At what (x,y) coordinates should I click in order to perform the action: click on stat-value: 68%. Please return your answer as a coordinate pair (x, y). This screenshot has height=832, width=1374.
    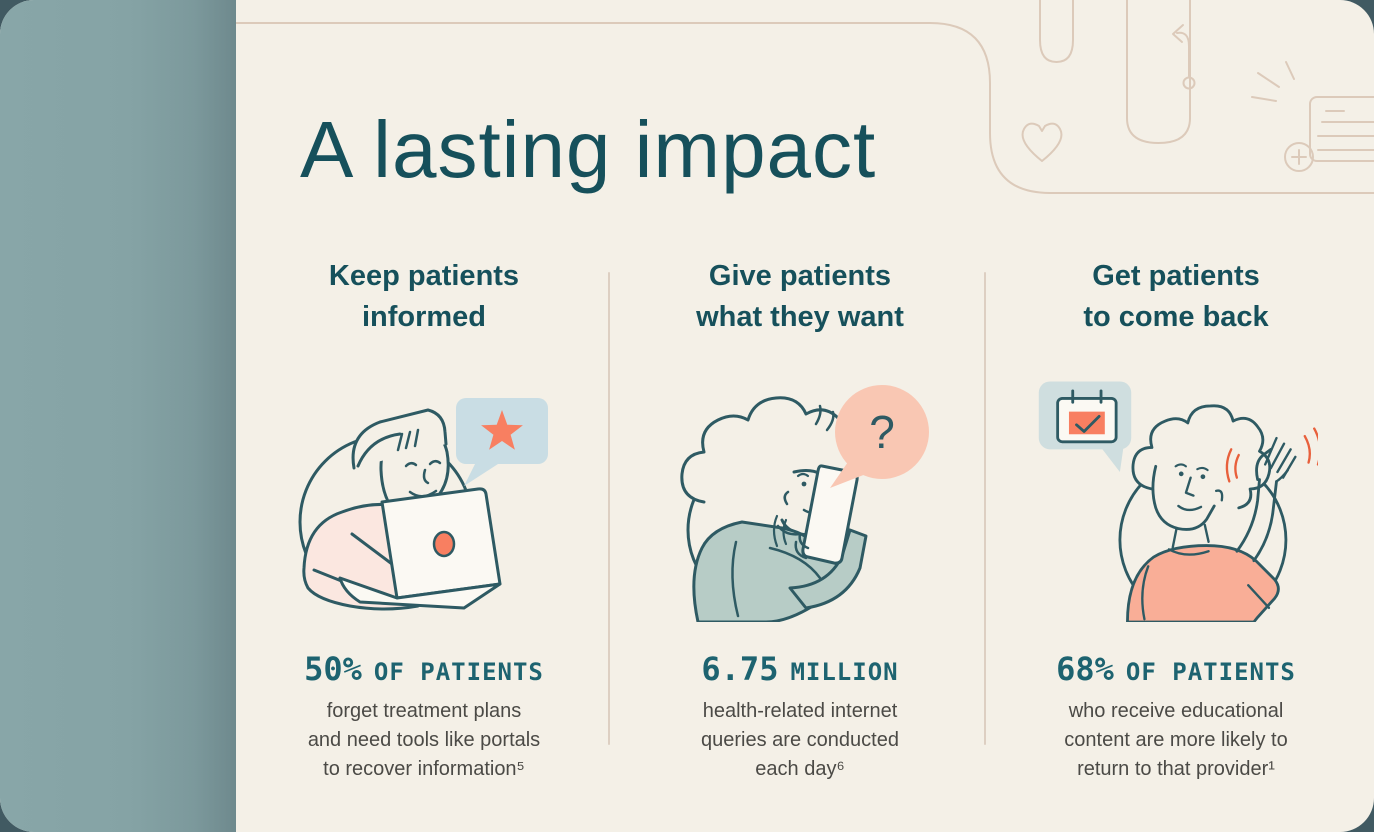
    Looking at the image, I should click on (1085, 669).